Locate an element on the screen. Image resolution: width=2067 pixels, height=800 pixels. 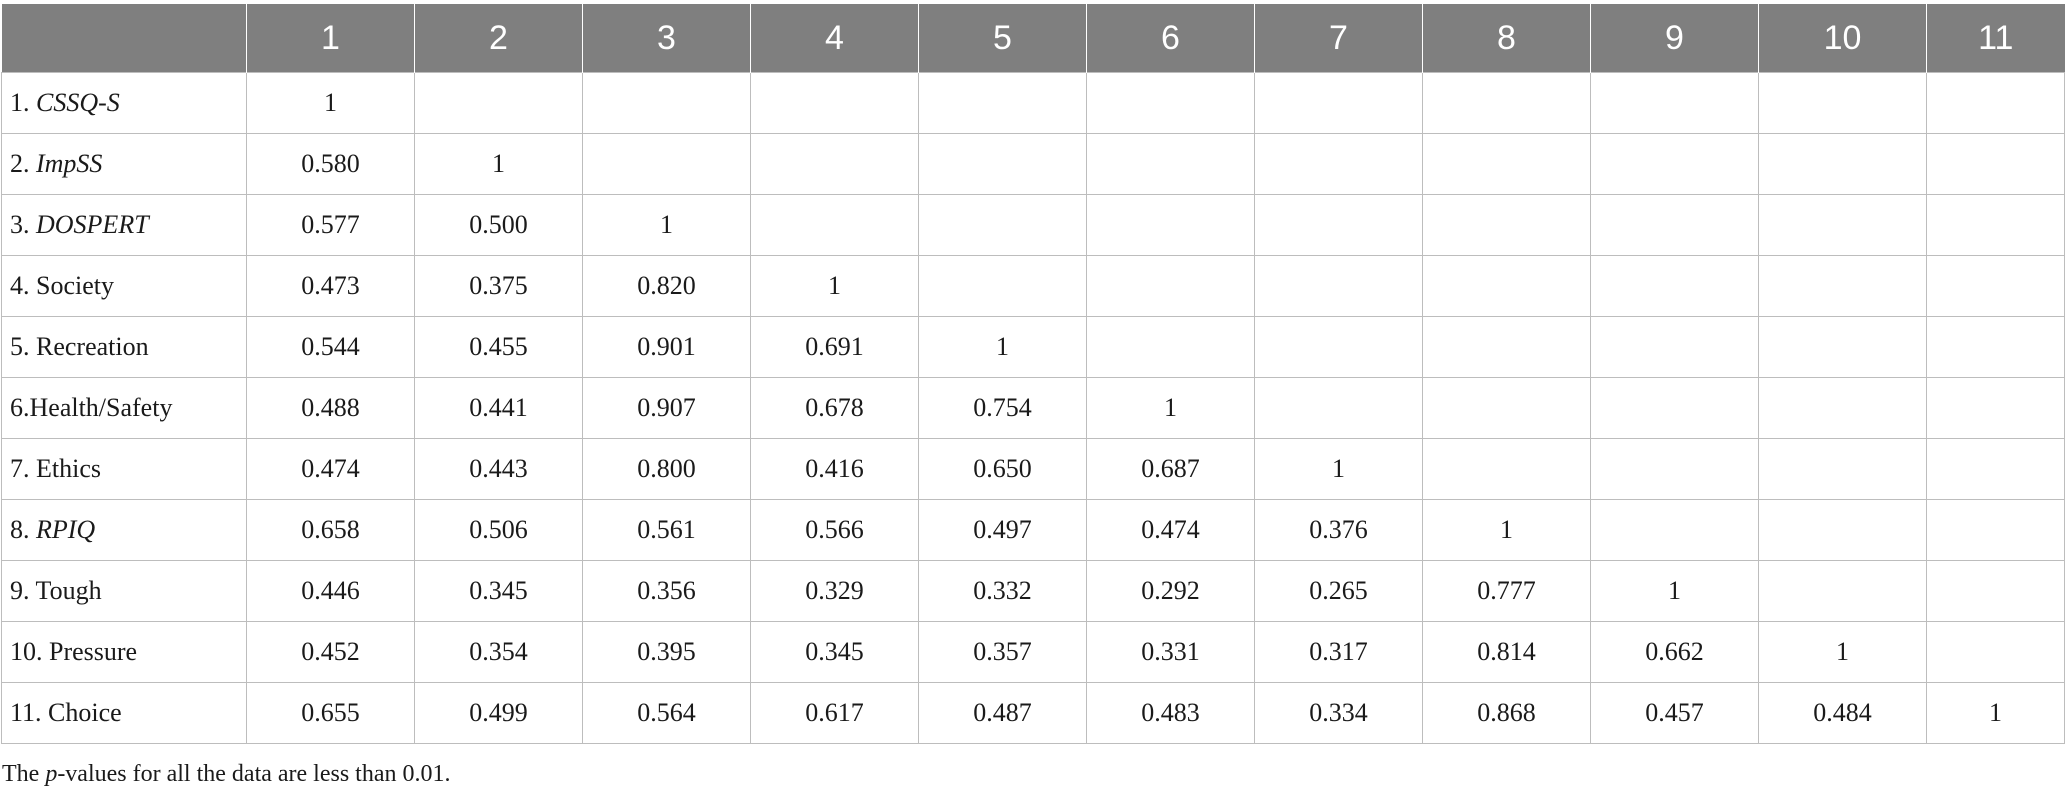
table-cell: 0.473 is located at coordinates (330, 286).